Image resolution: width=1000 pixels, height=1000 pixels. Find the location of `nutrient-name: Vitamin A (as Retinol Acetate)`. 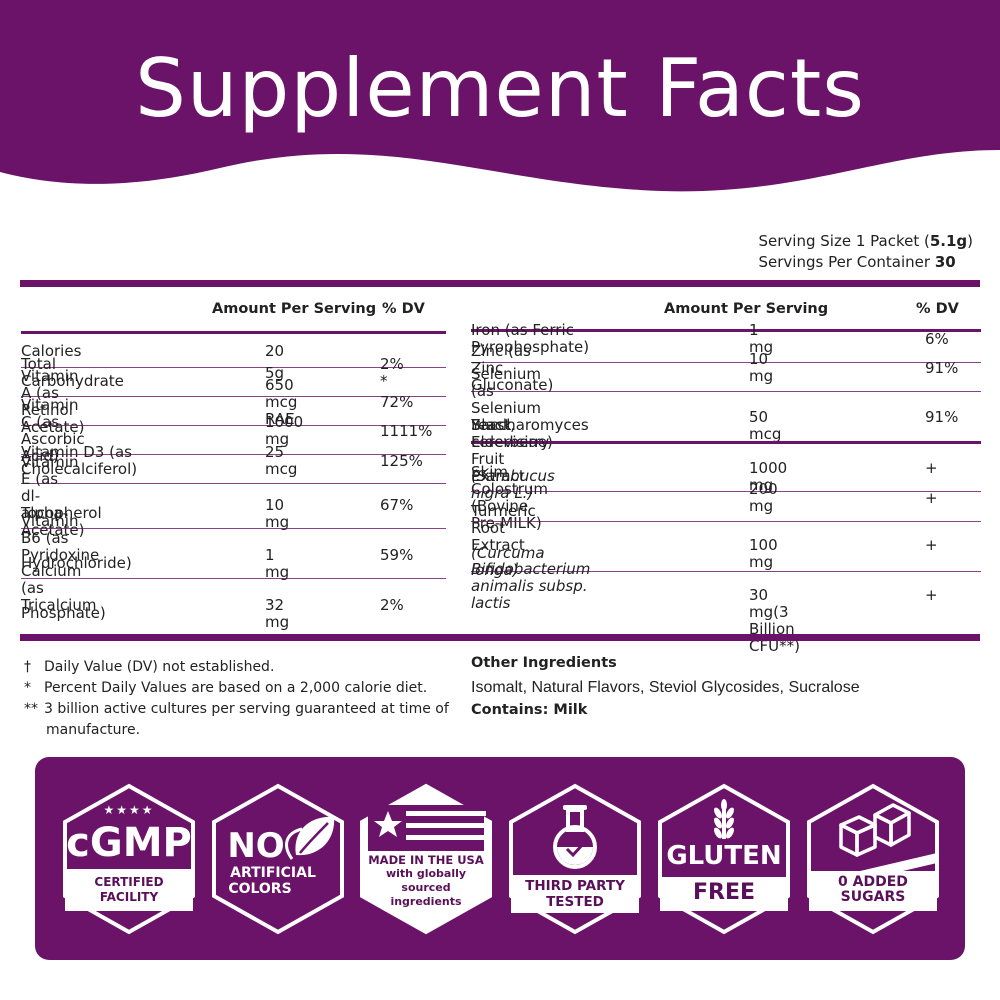

nutrient-name: Vitamin A (as Retinol Acetate) is located at coordinates (53, 401).